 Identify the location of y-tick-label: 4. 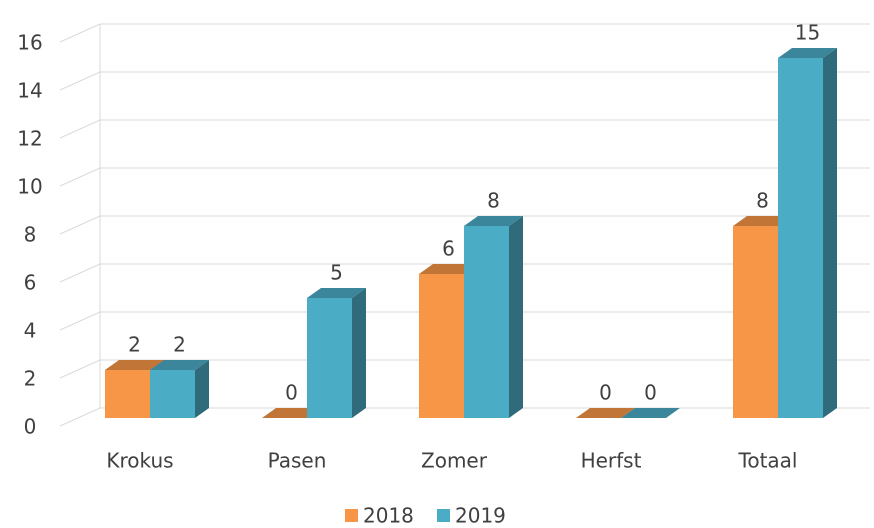
(30, 331).